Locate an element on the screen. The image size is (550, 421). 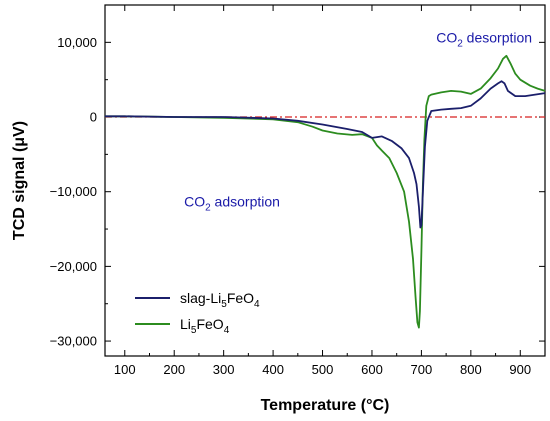
x-tick-label: 200 is located at coordinates (174, 369).